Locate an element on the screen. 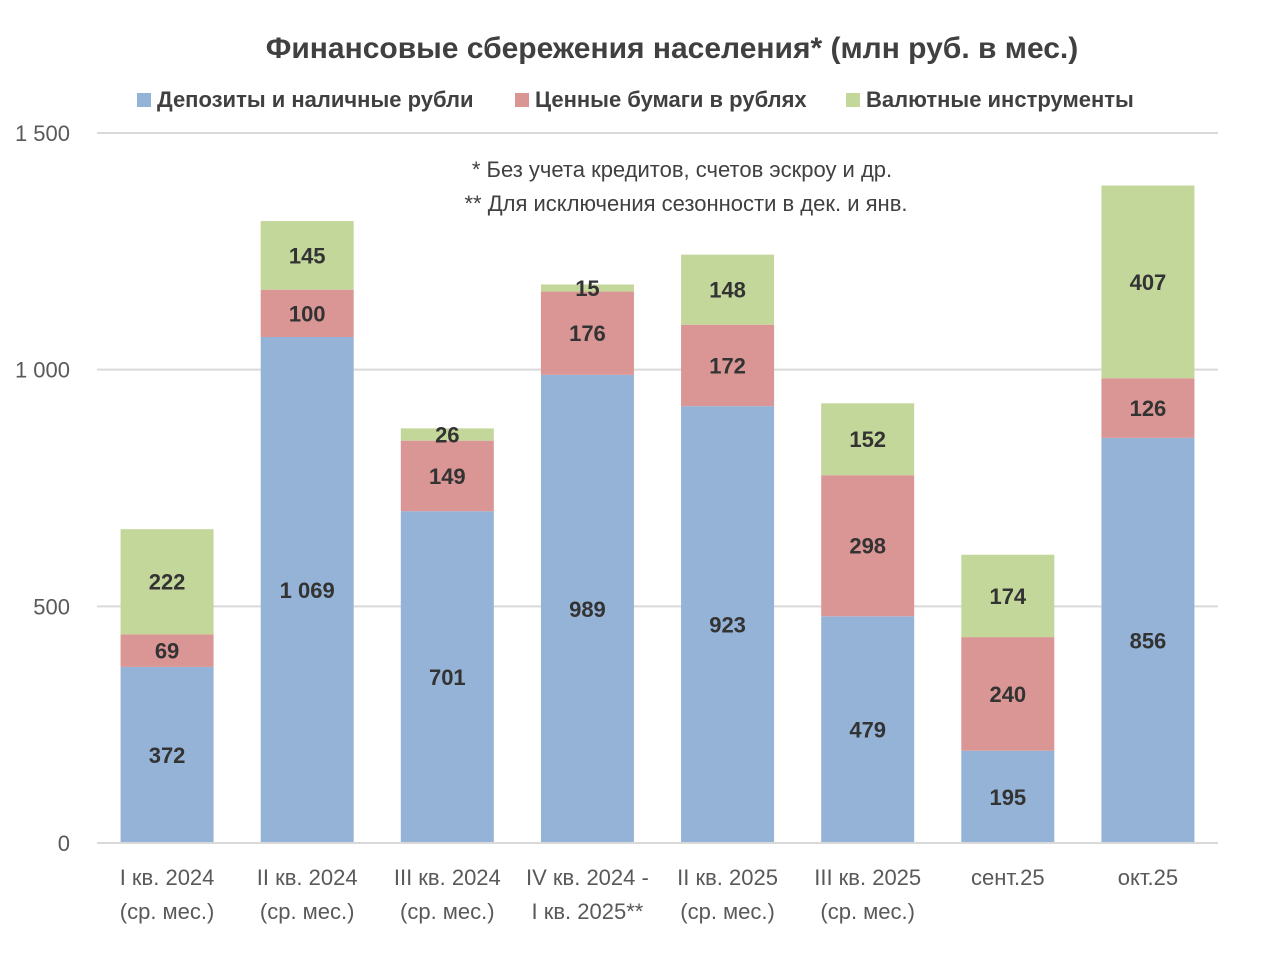  data-label: 152 is located at coordinates (867, 439).